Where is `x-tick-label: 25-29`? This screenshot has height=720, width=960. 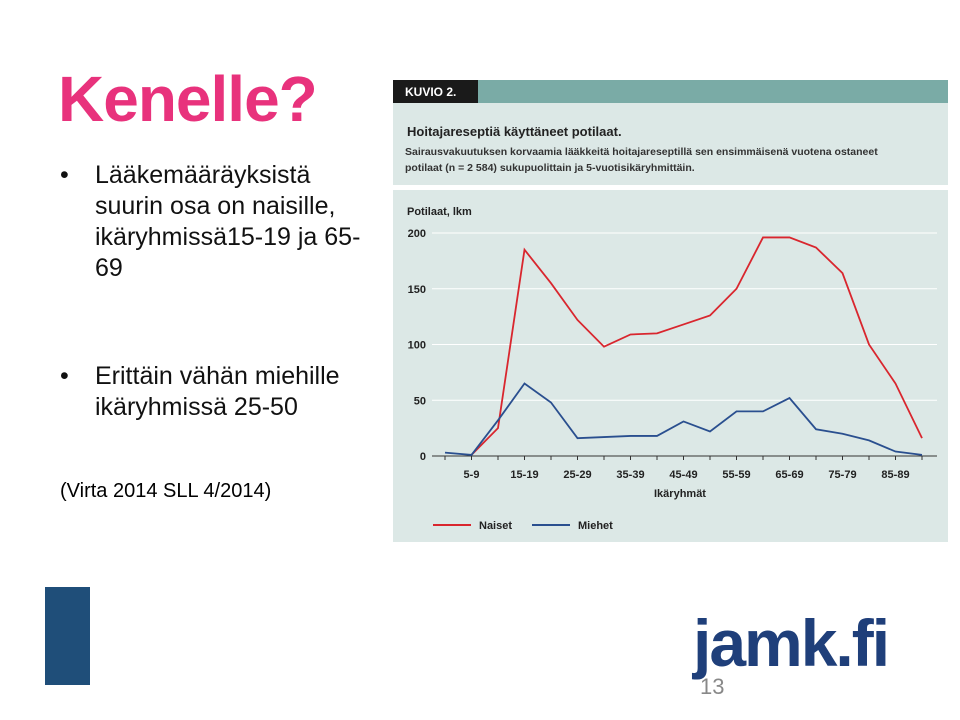 x-tick-label: 25-29 is located at coordinates (577, 475).